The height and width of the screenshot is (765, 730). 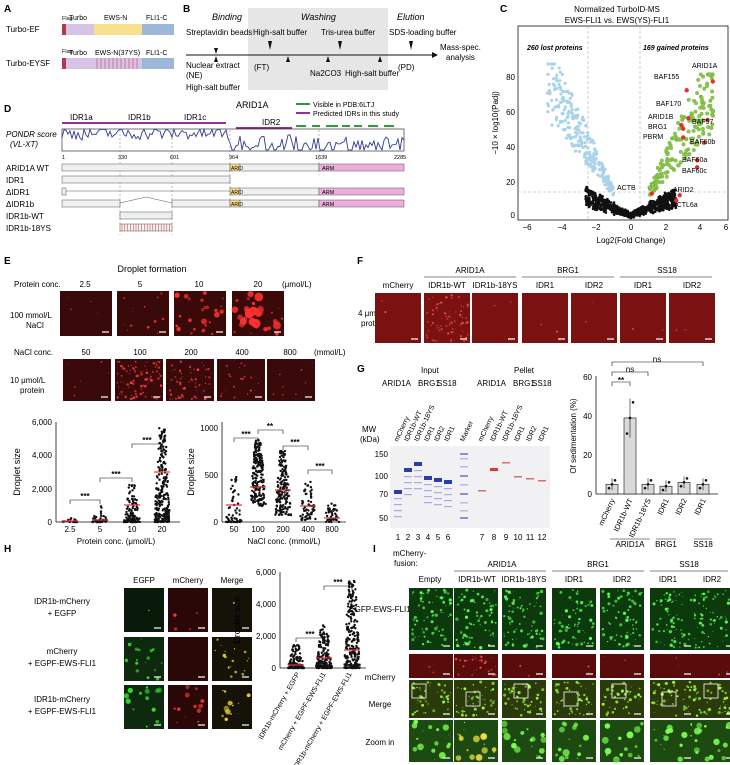 What do you see at coordinates (100, 529) in the screenshot?
I see `svg-text: 5` at bounding box center [100, 529].